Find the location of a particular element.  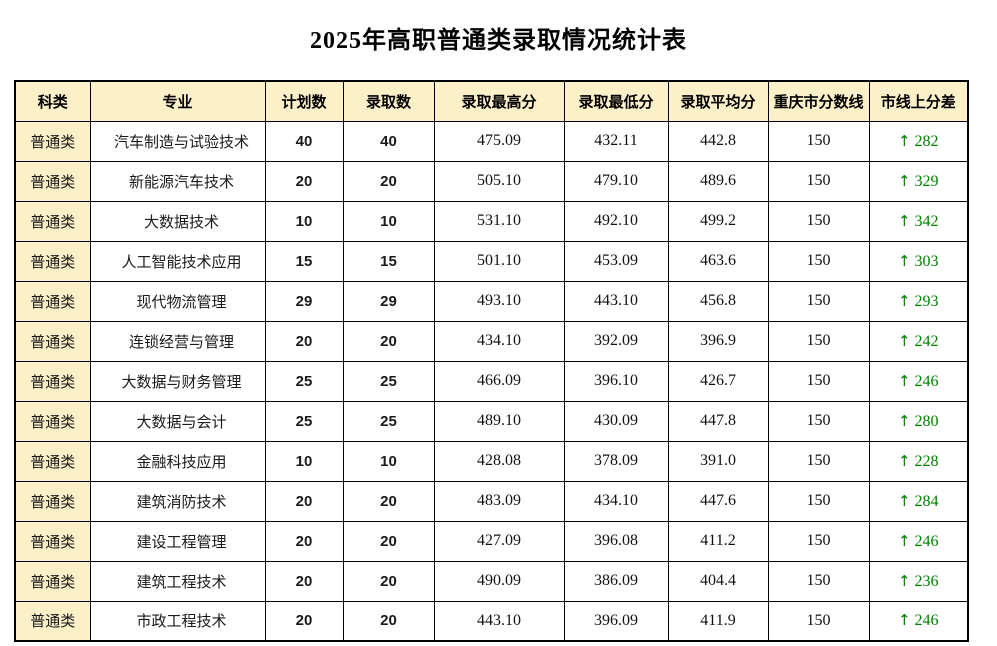

line-diff-cell: ↑ 329 is located at coordinates (918, 181).